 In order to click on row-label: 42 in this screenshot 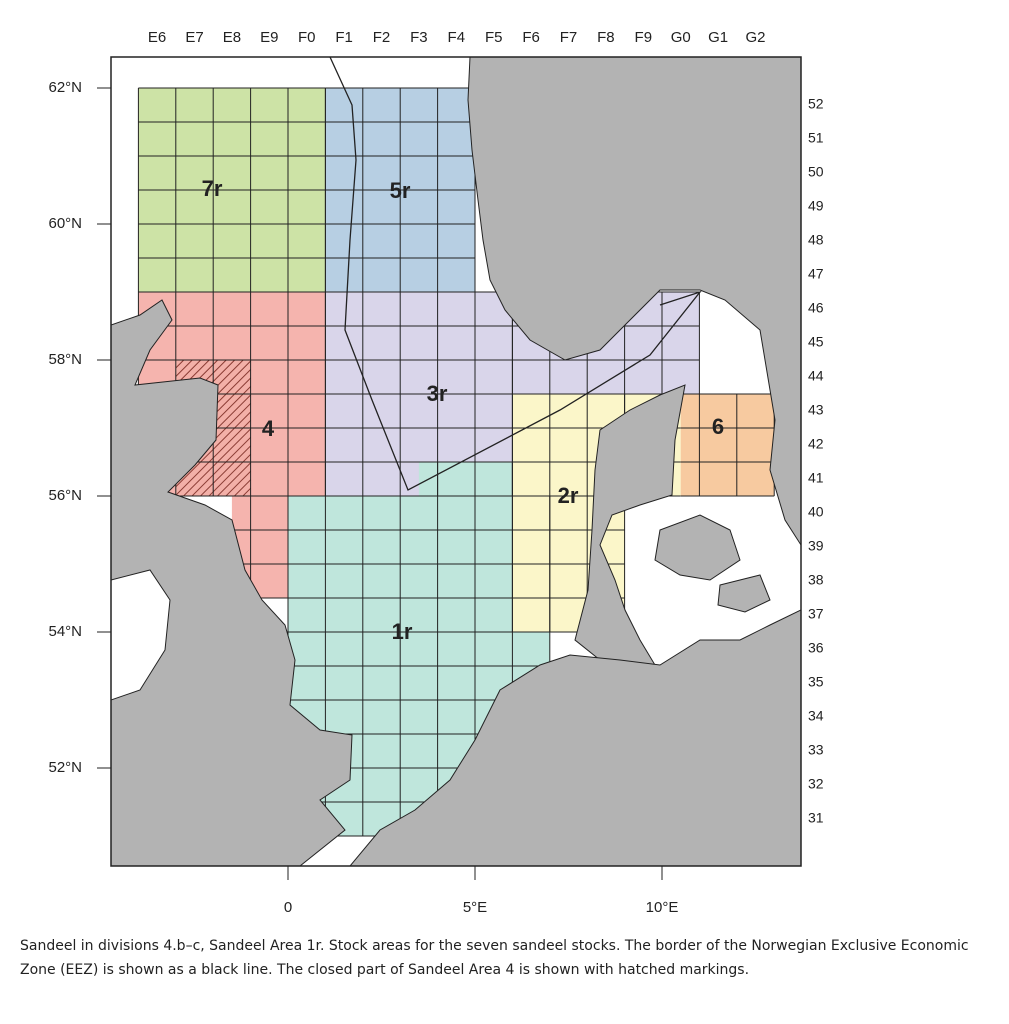, I will do `click(816, 444)`.